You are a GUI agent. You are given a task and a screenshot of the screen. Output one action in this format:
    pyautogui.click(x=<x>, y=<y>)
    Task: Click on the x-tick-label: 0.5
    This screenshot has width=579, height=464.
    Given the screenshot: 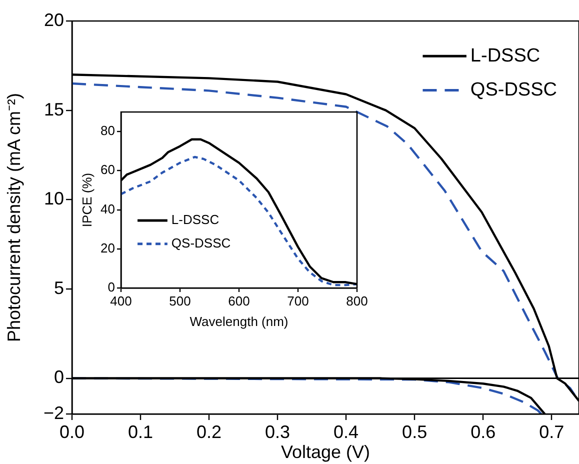 What is the action you would take?
    pyautogui.click(x=415, y=432)
    